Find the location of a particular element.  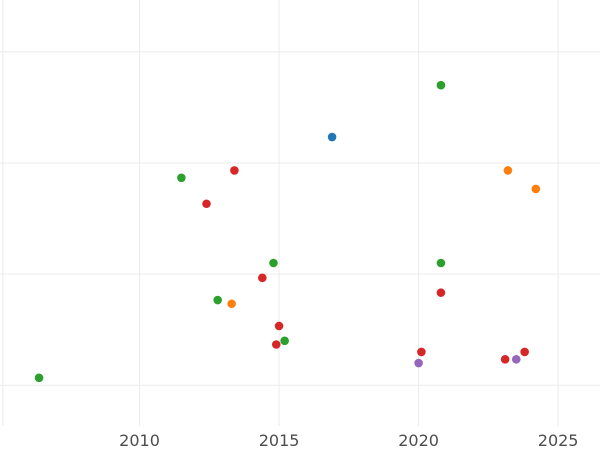

x-tick-label: 2010 is located at coordinates (139, 440).